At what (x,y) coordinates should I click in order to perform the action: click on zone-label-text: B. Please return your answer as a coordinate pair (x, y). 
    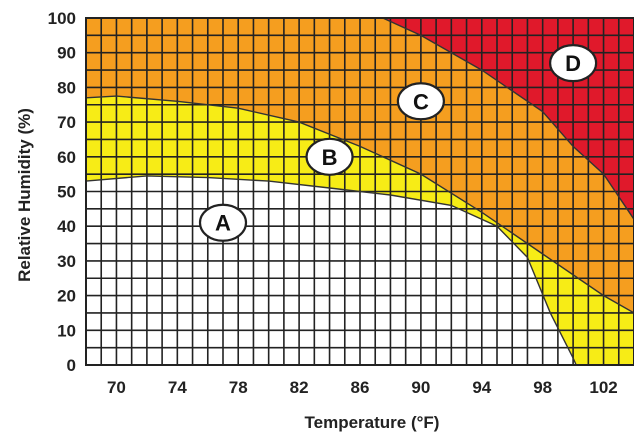
    Looking at the image, I should click on (330, 157).